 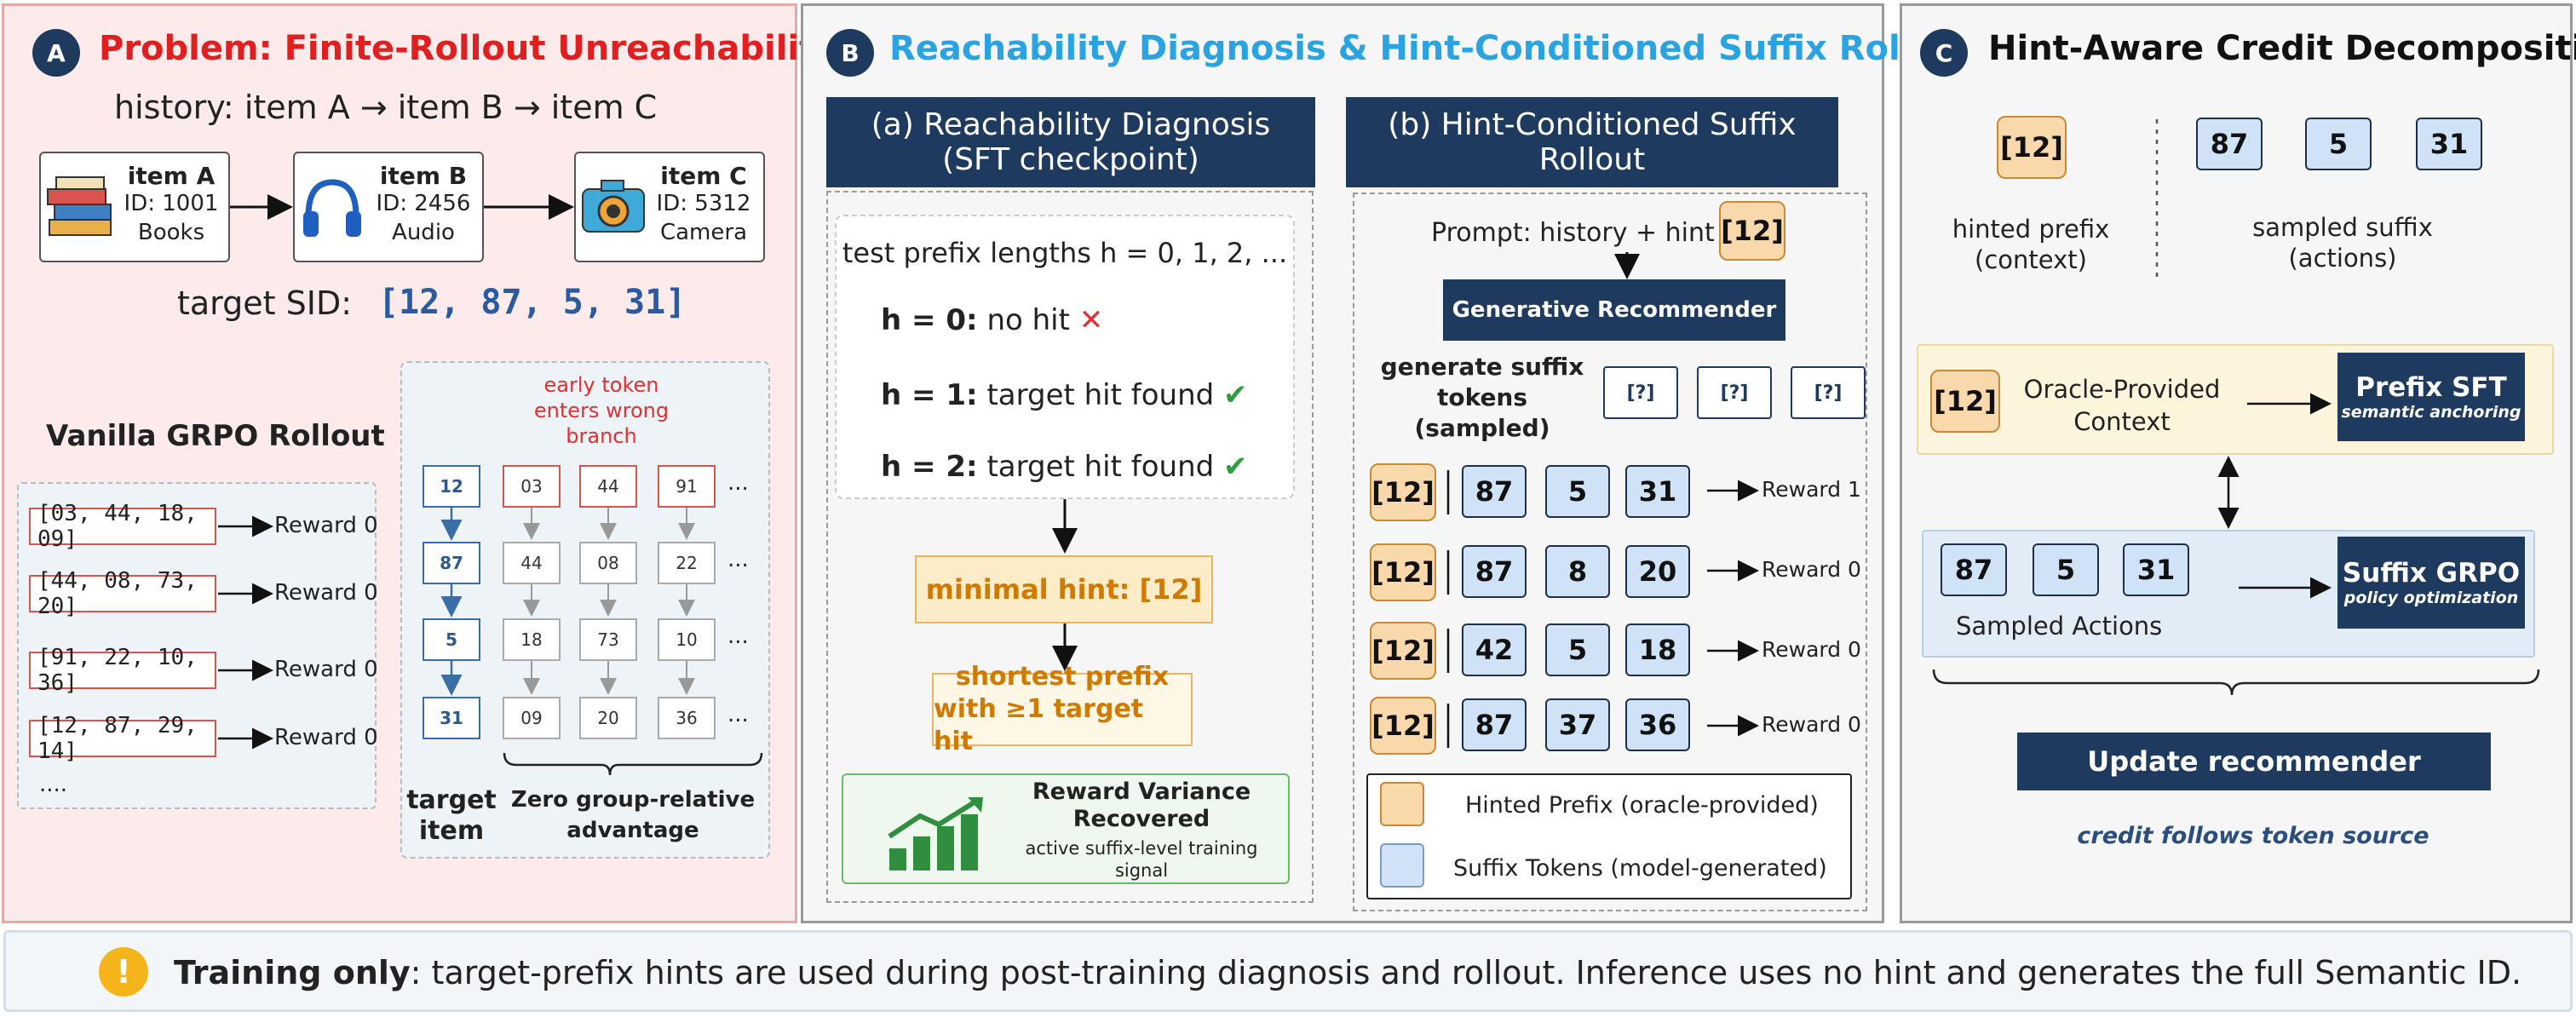 I want to click on vanilla-title: Vanilla GRPO Rollout, so click(x=216, y=436).